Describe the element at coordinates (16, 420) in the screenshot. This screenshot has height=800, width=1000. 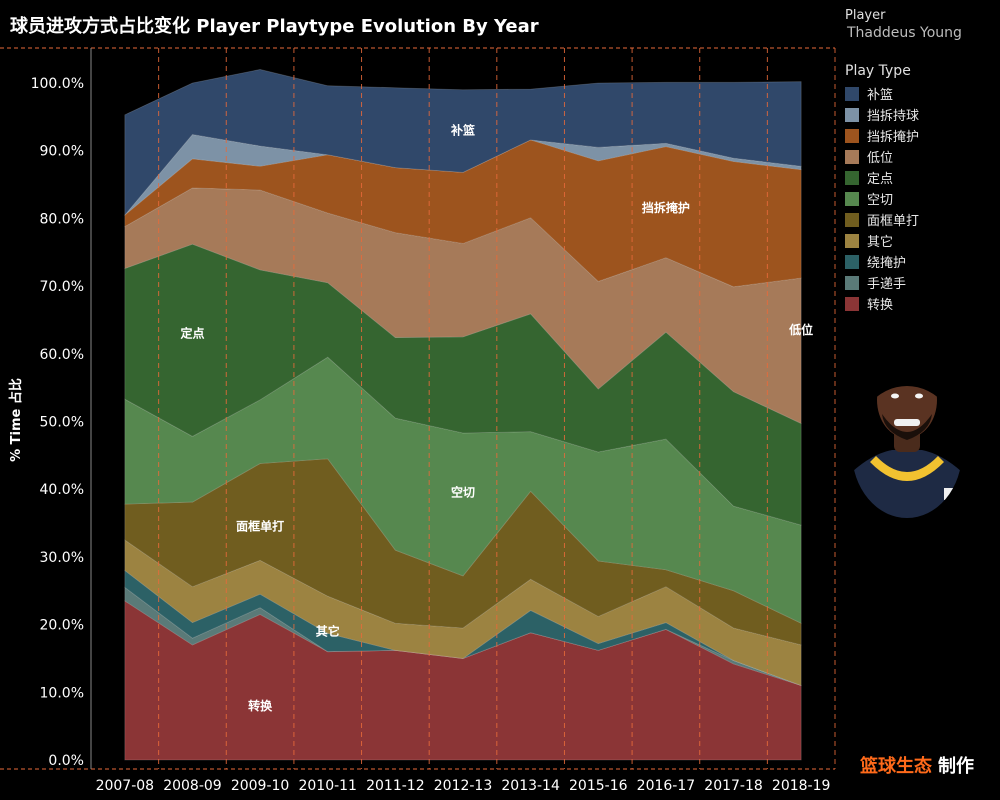
I see `y-axis-title: % Time 占比` at that location.